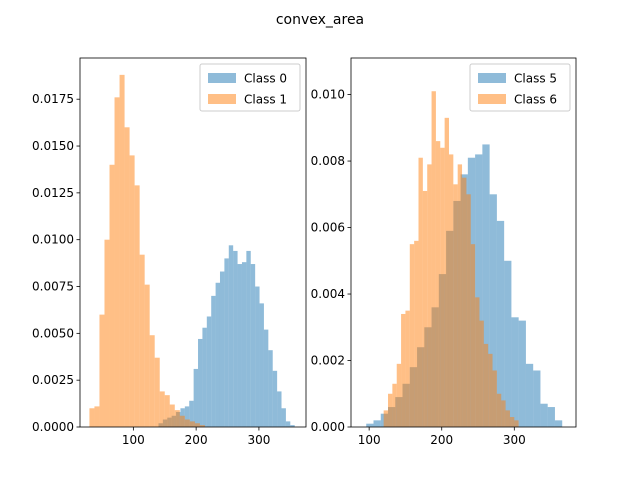  I want to click on y-tick-label: 0.0050, so click(53, 333).